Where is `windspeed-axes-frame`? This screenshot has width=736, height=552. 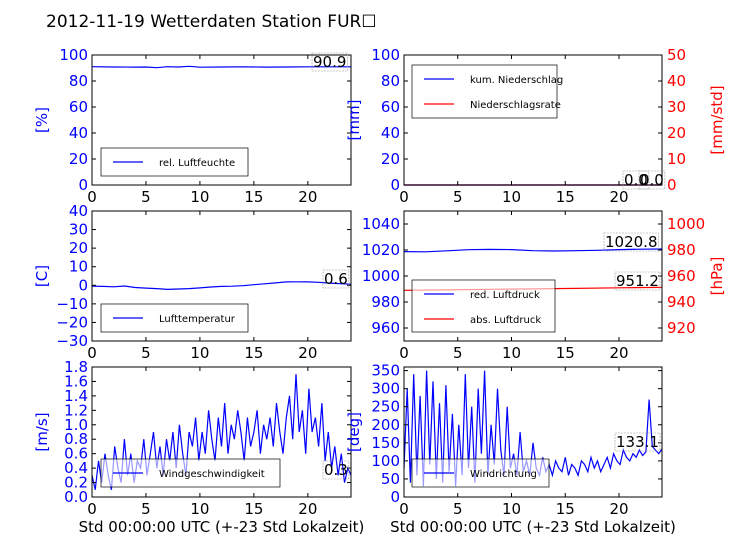
windspeed-axes-frame is located at coordinates (221, 432).